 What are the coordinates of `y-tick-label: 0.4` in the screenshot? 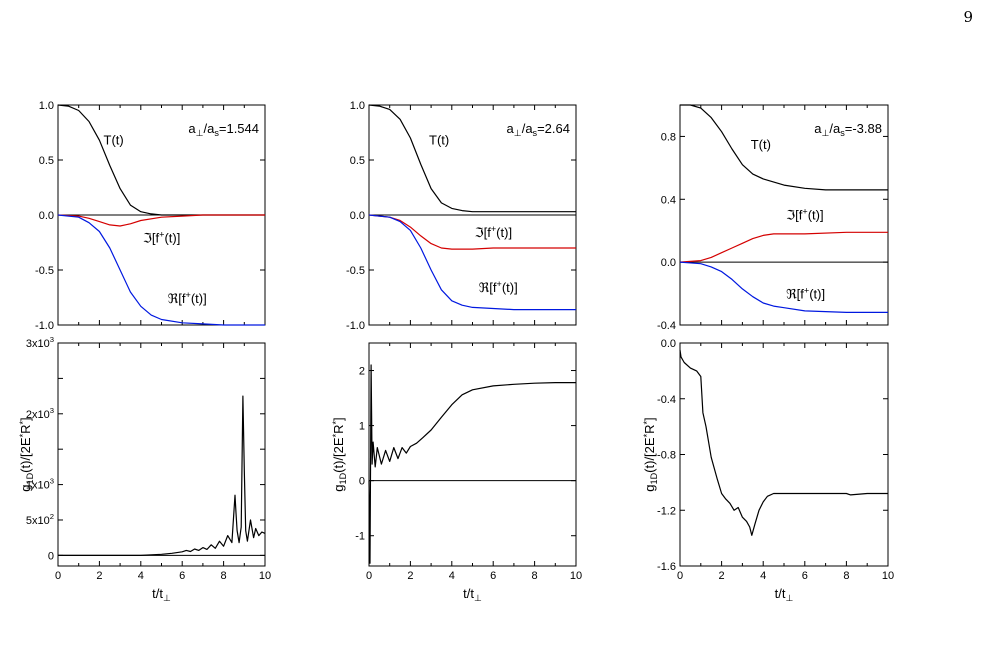 It's located at (668, 200).